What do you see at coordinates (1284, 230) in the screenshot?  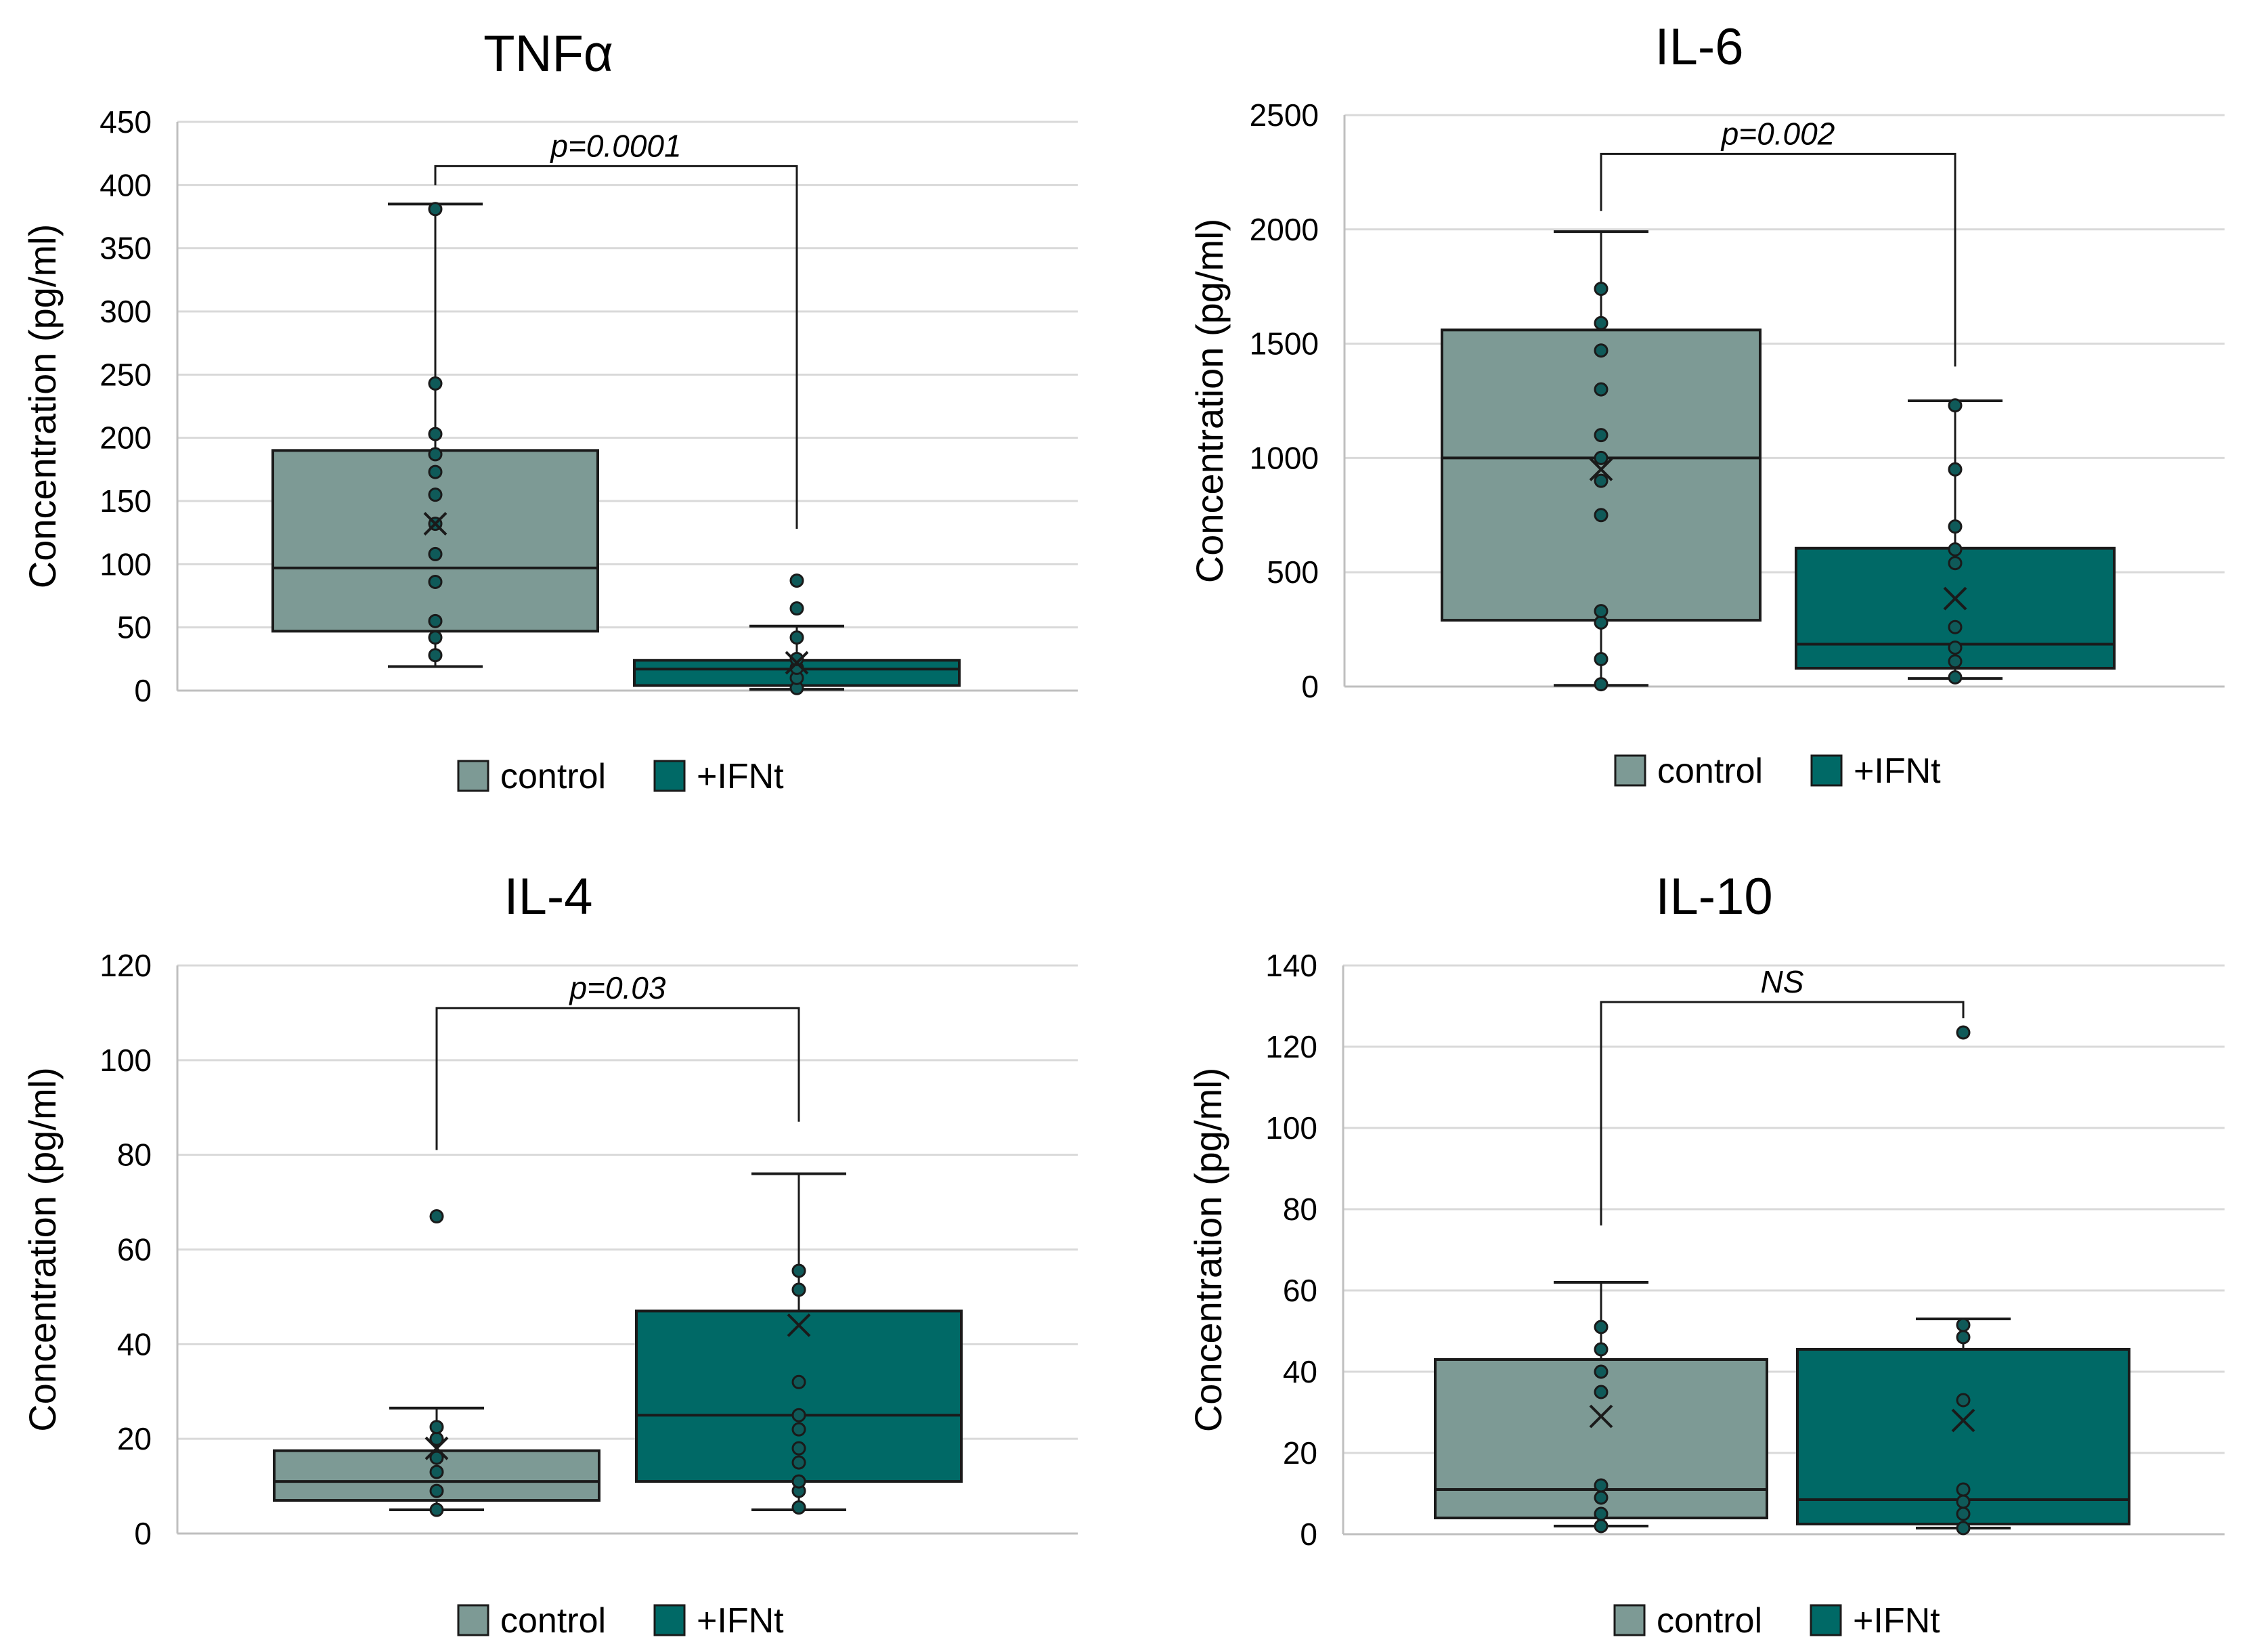 I see `y-tick-label: 2000` at bounding box center [1284, 230].